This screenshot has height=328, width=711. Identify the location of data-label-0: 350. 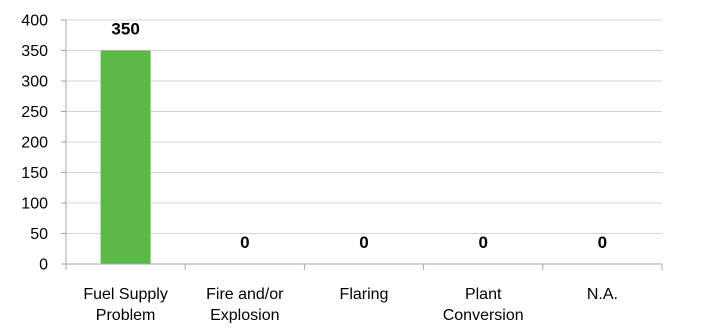
(125, 29).